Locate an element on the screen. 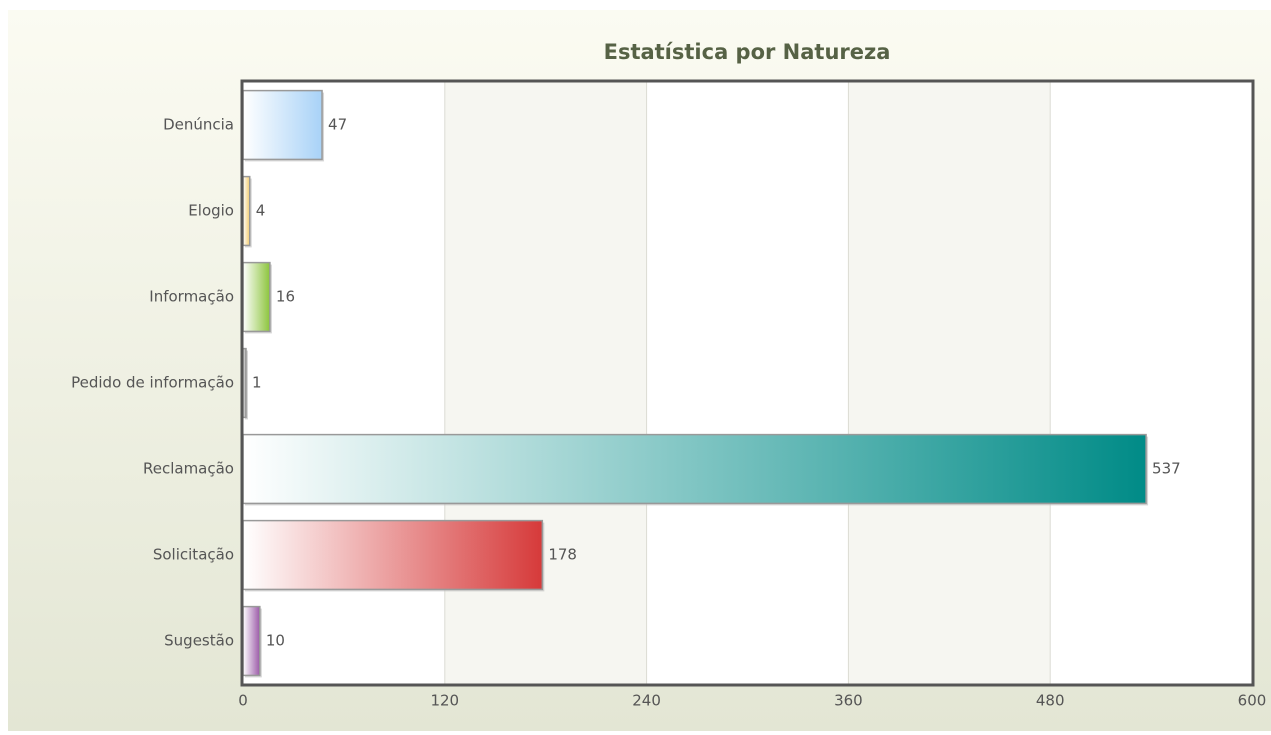 Image resolution: width=1271 pixels, height=735 pixels. data-label: 47 is located at coordinates (337, 125).